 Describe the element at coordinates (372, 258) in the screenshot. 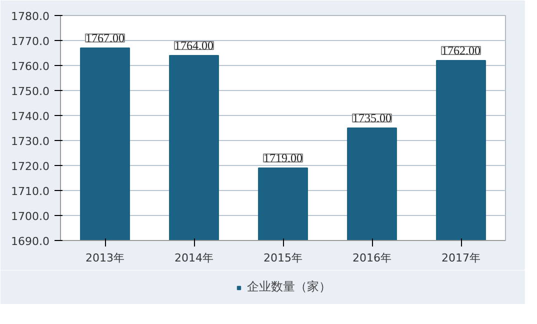

I see `x-tick-label: 2016年` at that location.